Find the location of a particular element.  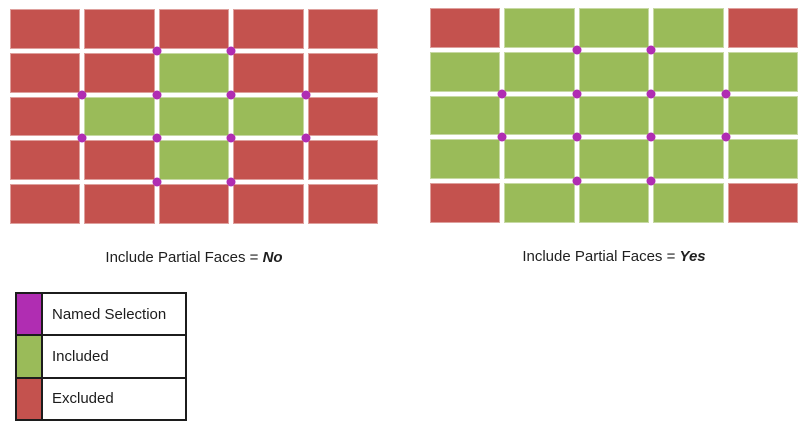

legend-row-named-selection: Named Selection is located at coordinates (101, 314).